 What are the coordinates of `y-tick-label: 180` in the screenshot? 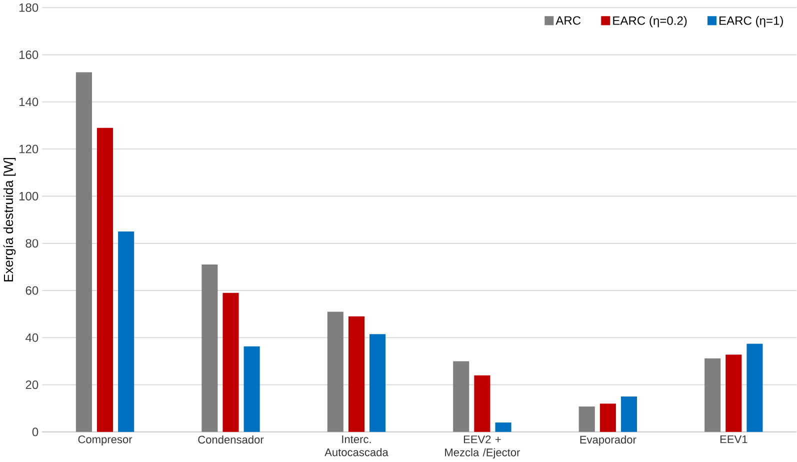 It's located at (28, 7).